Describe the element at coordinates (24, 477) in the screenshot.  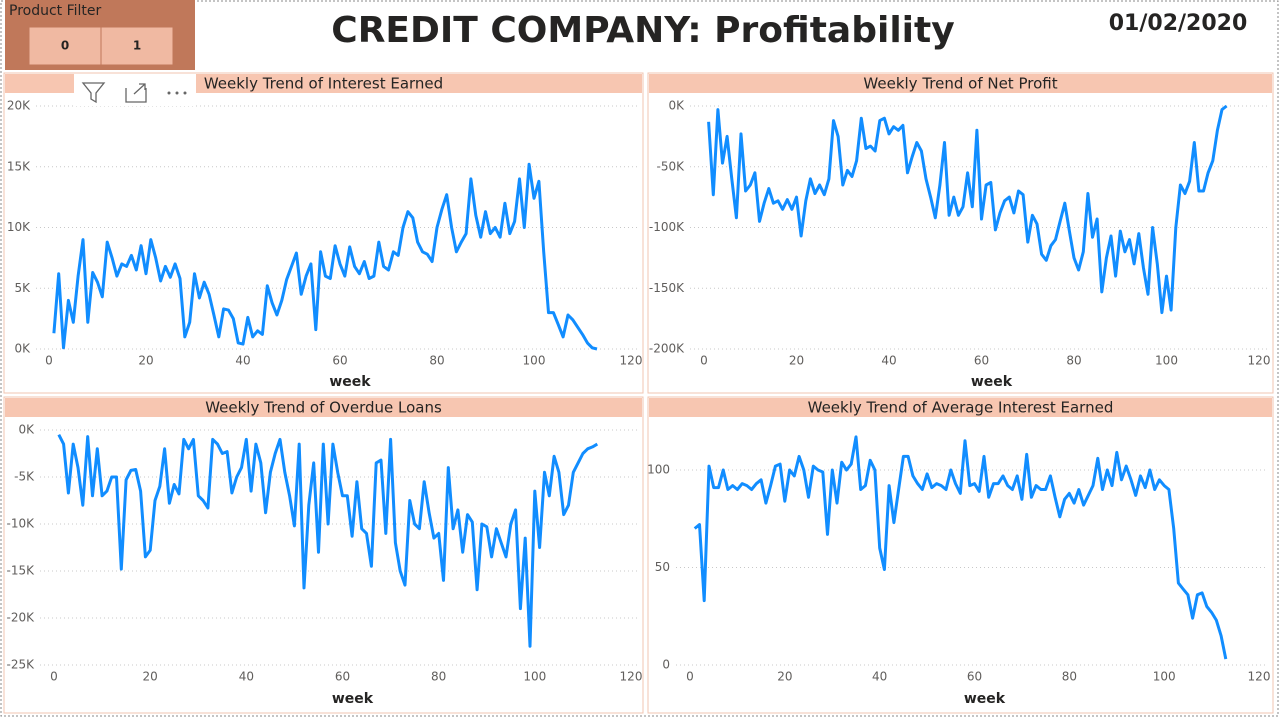
I see `y-tick-label: -5K` at that location.